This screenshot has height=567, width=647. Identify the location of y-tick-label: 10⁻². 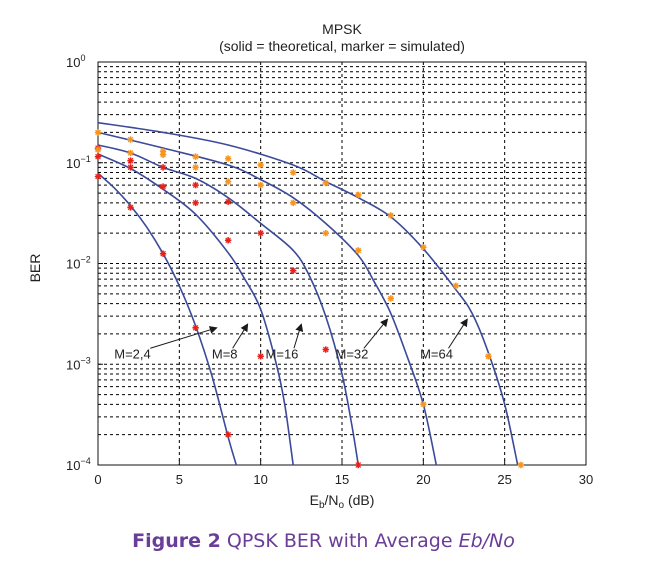
(78, 263).